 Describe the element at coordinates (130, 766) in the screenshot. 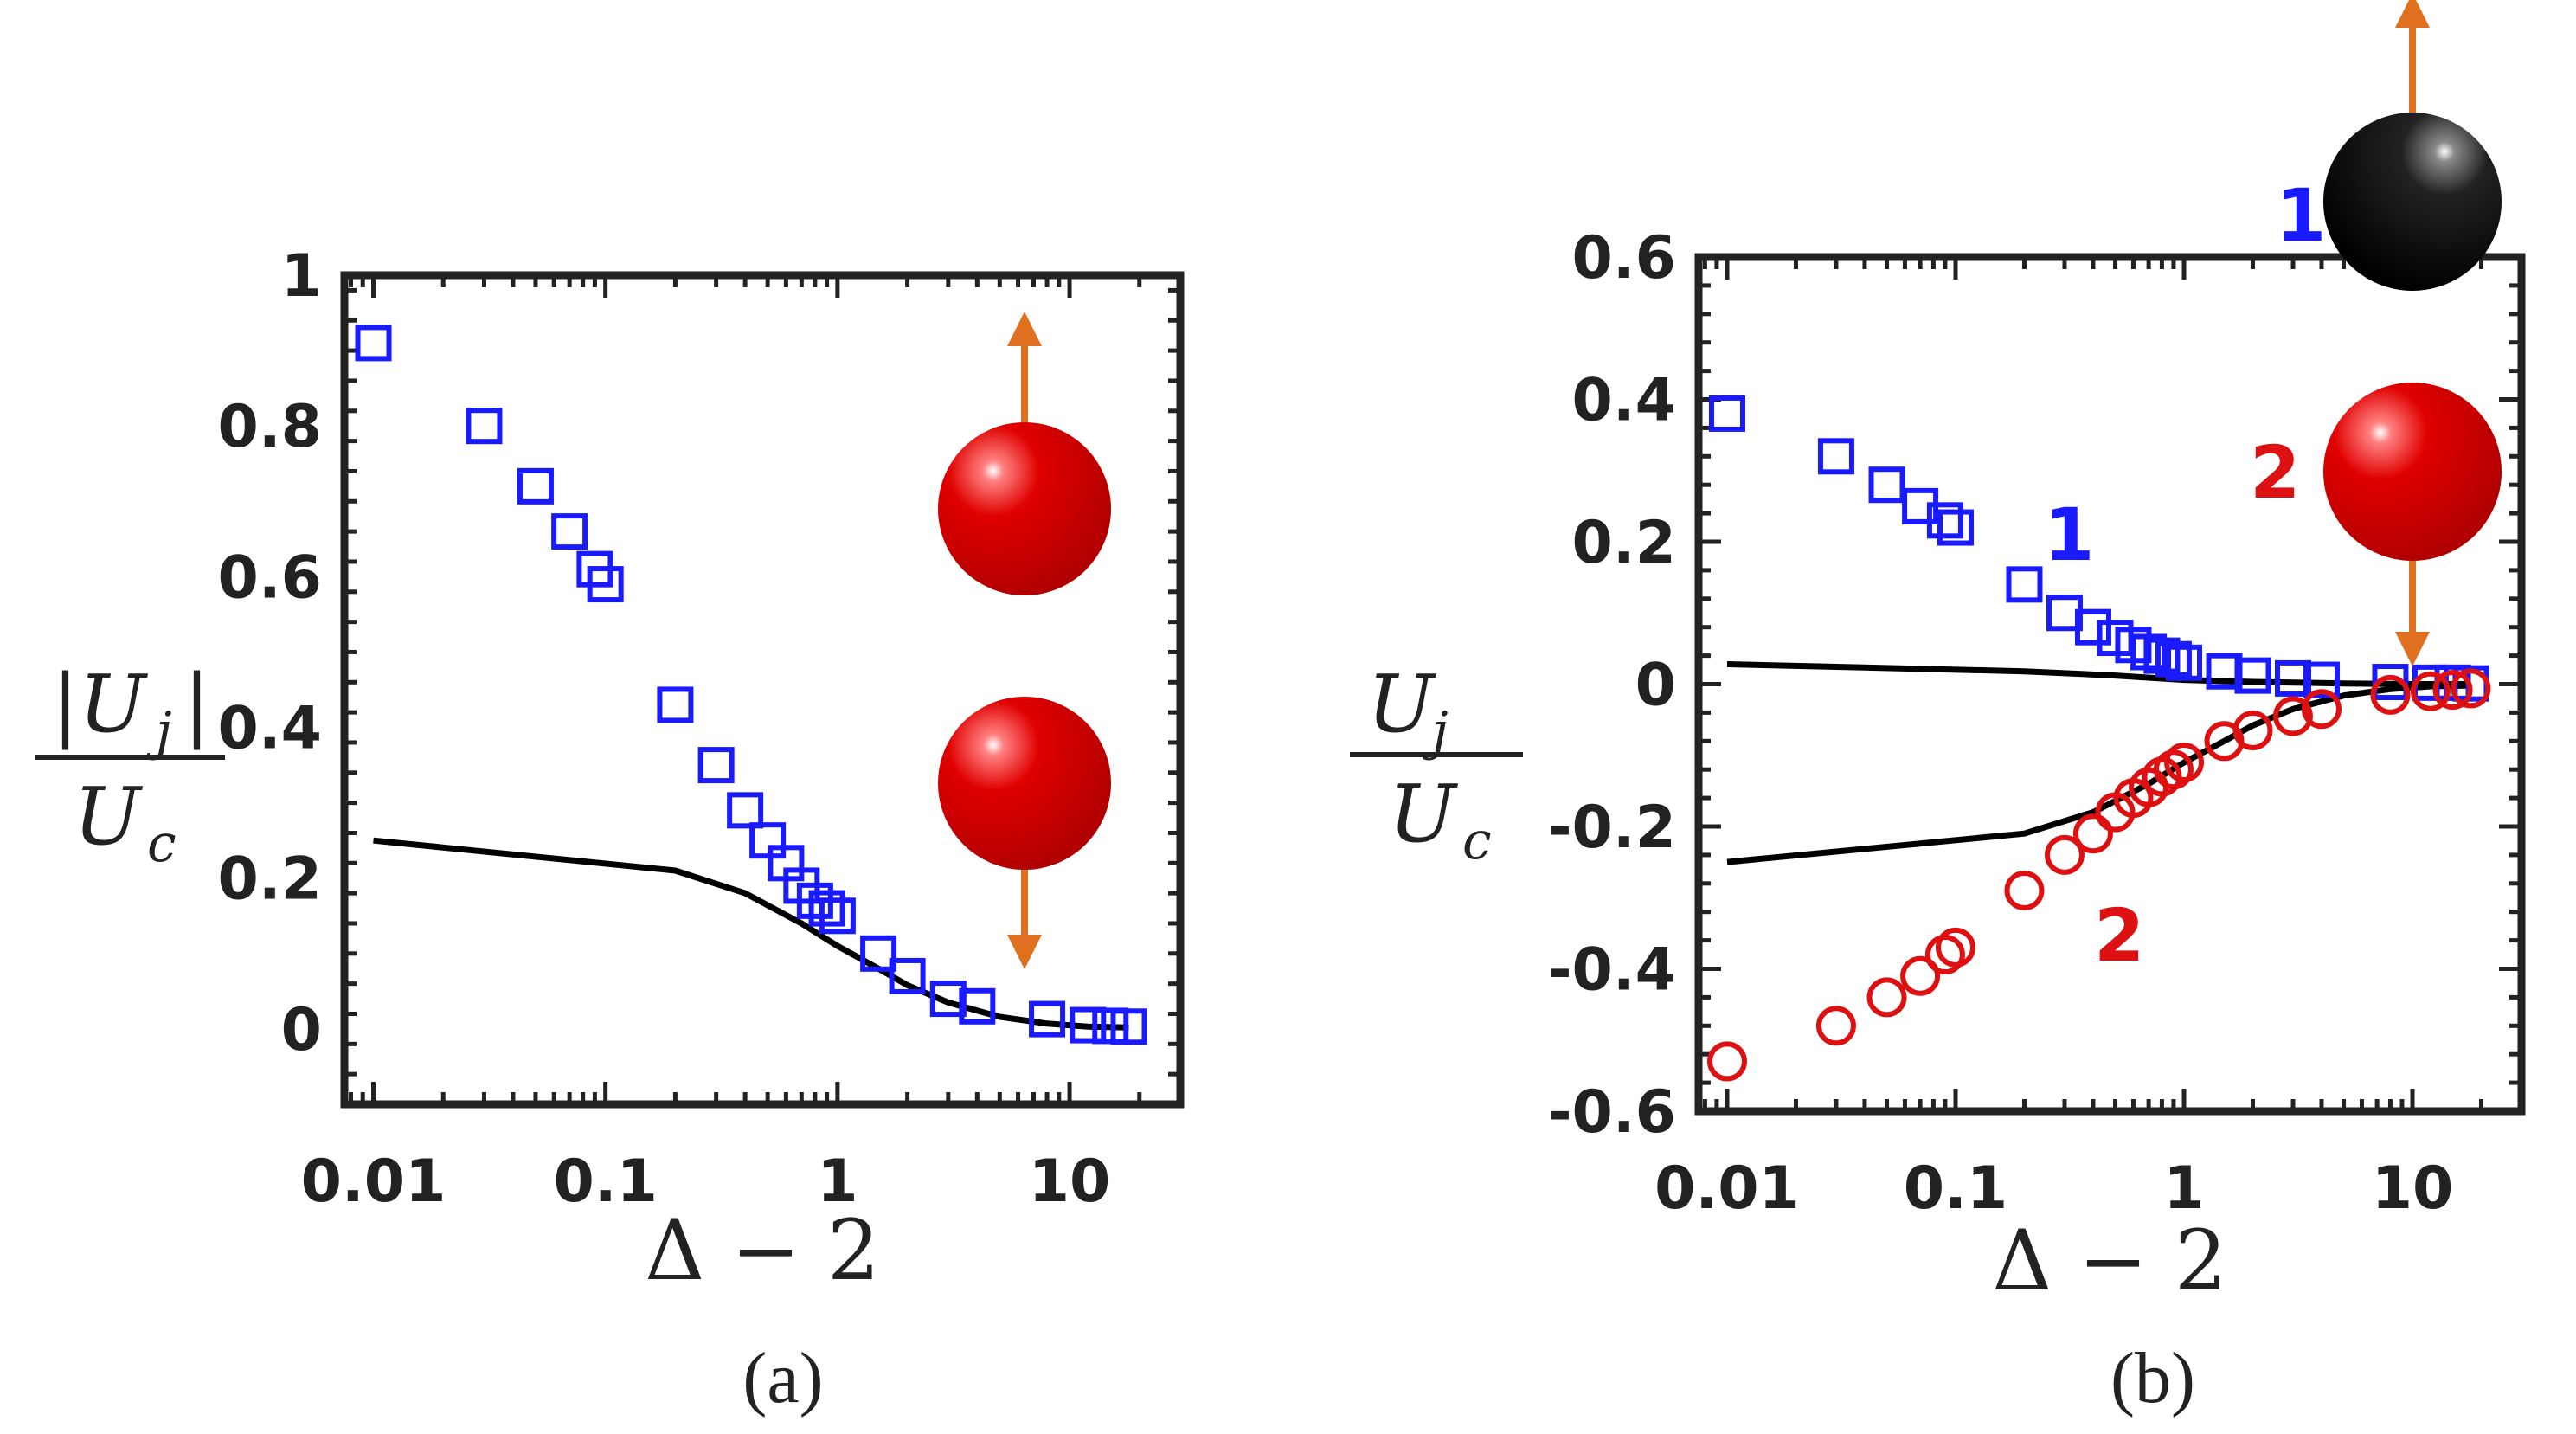

I see `y-axis-label-a: |U j | U c` at that location.